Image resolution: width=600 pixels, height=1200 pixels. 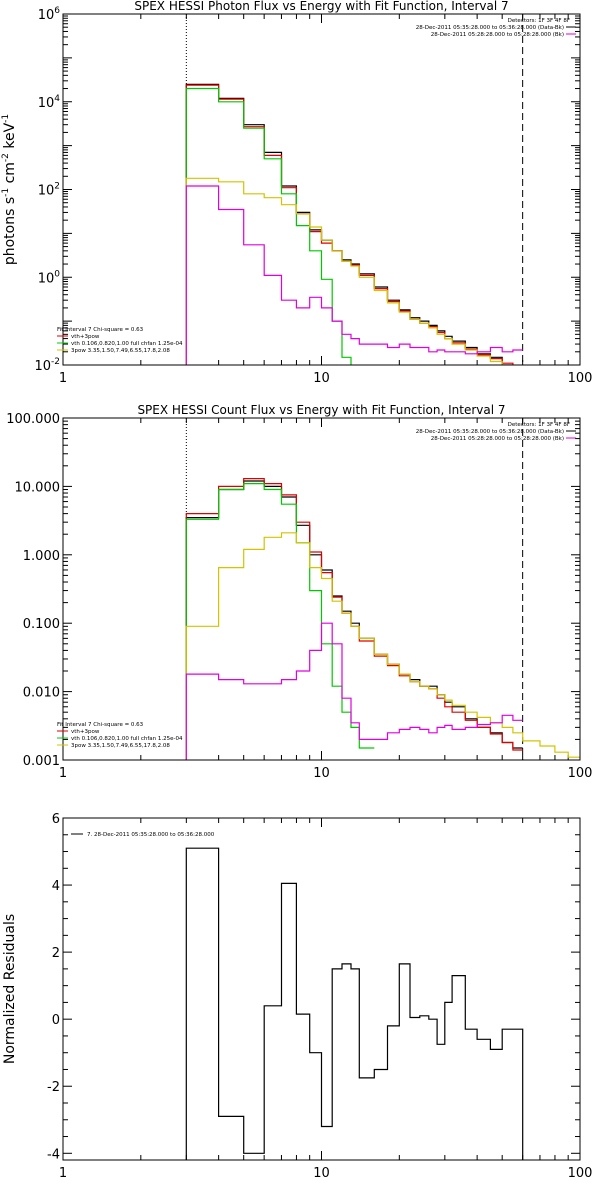 I want to click on y-tick-label: -2, so click(x=53, y=1087).